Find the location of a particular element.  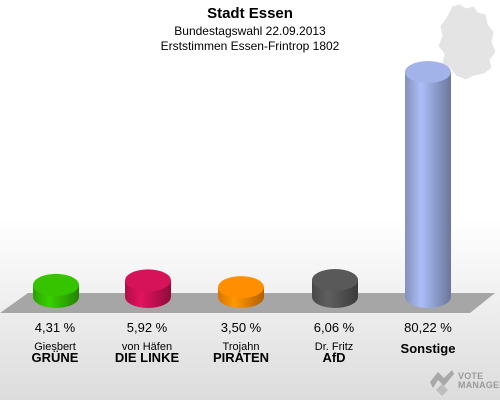

watermark-text: VOTE MANAGER is located at coordinates (479, 381).